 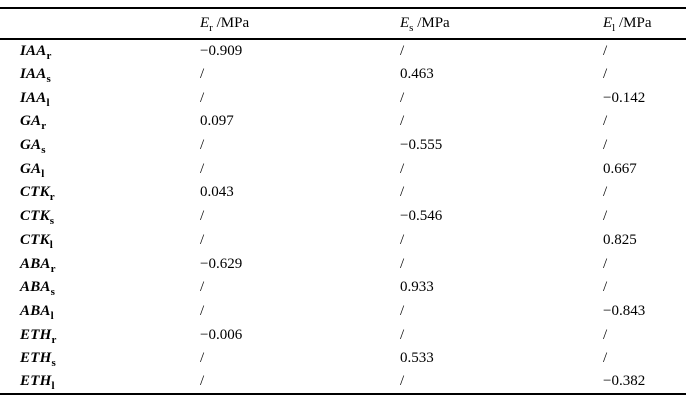 I want to click on table-row-iaa-s: IAAs / 0.463 /, so click(x=343, y=75).